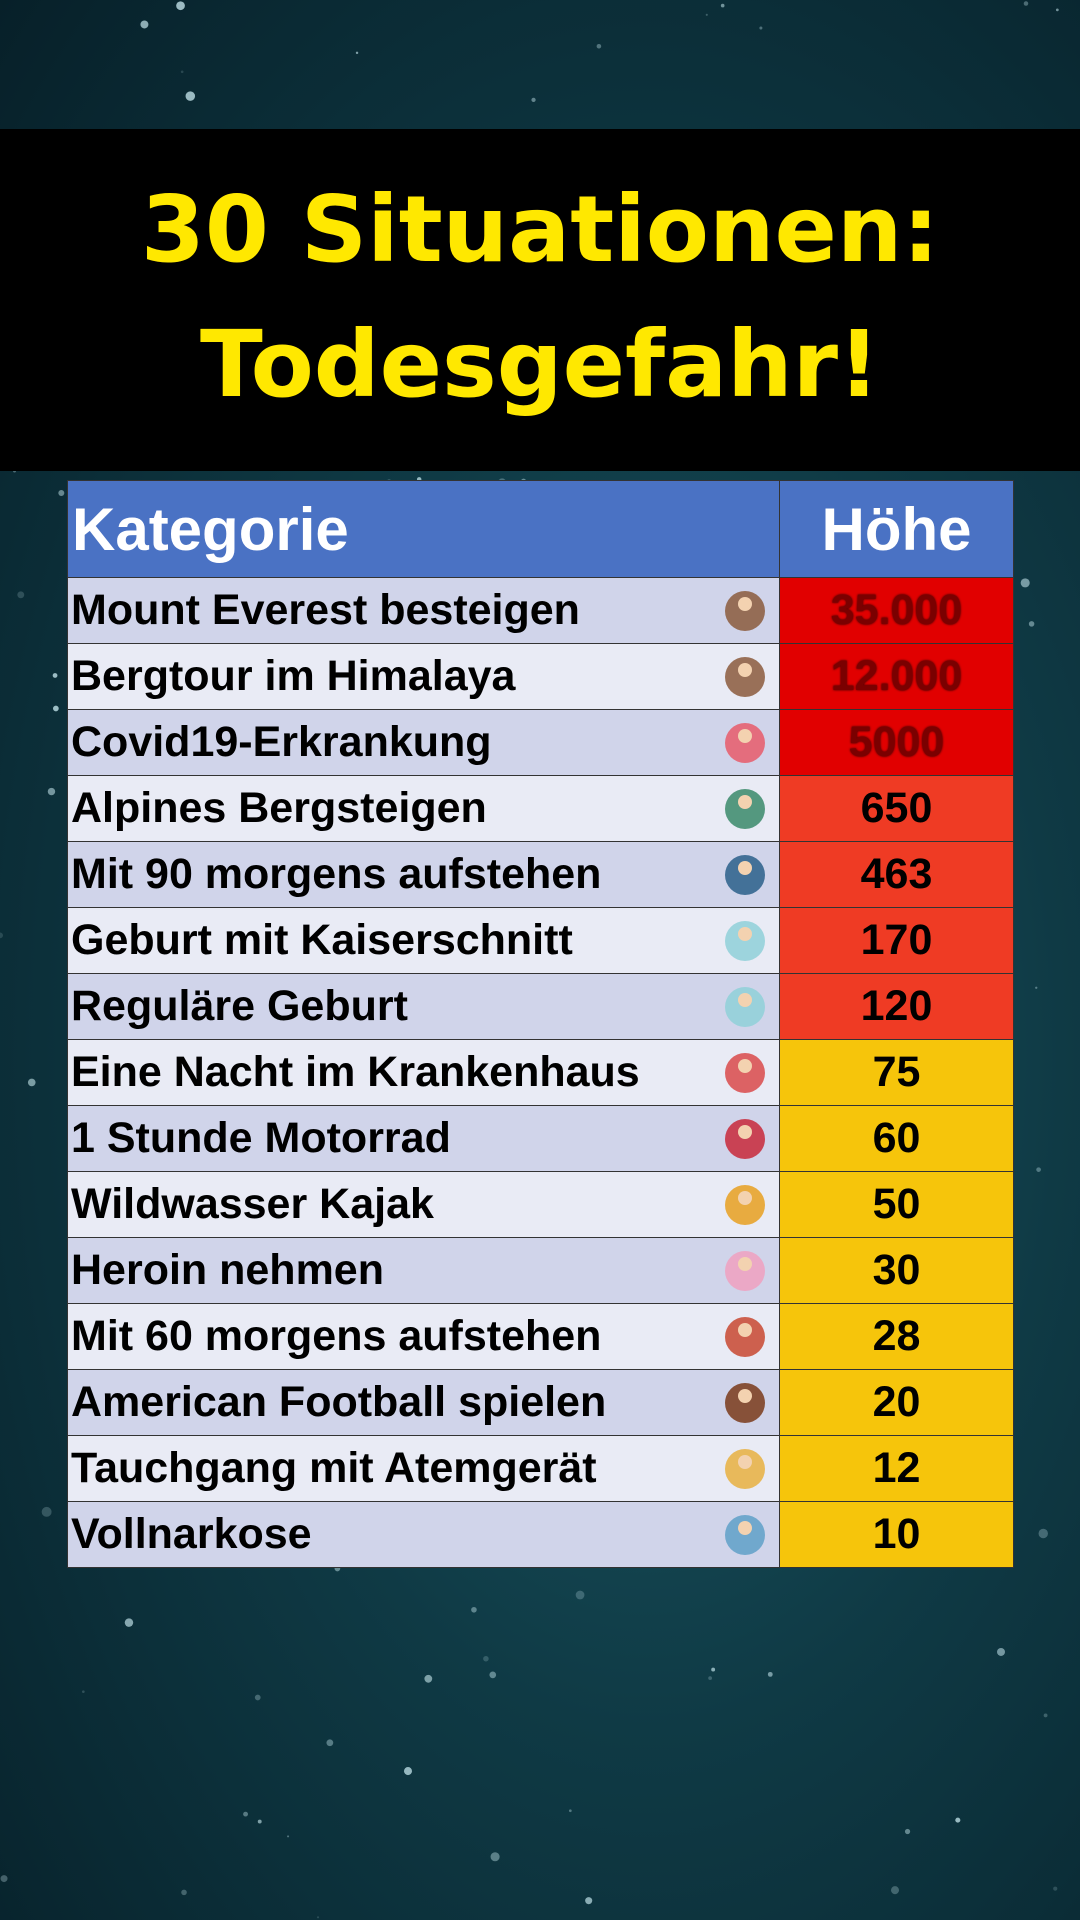  What do you see at coordinates (896, 742) in the screenshot?
I see `value-cell: 5000` at bounding box center [896, 742].